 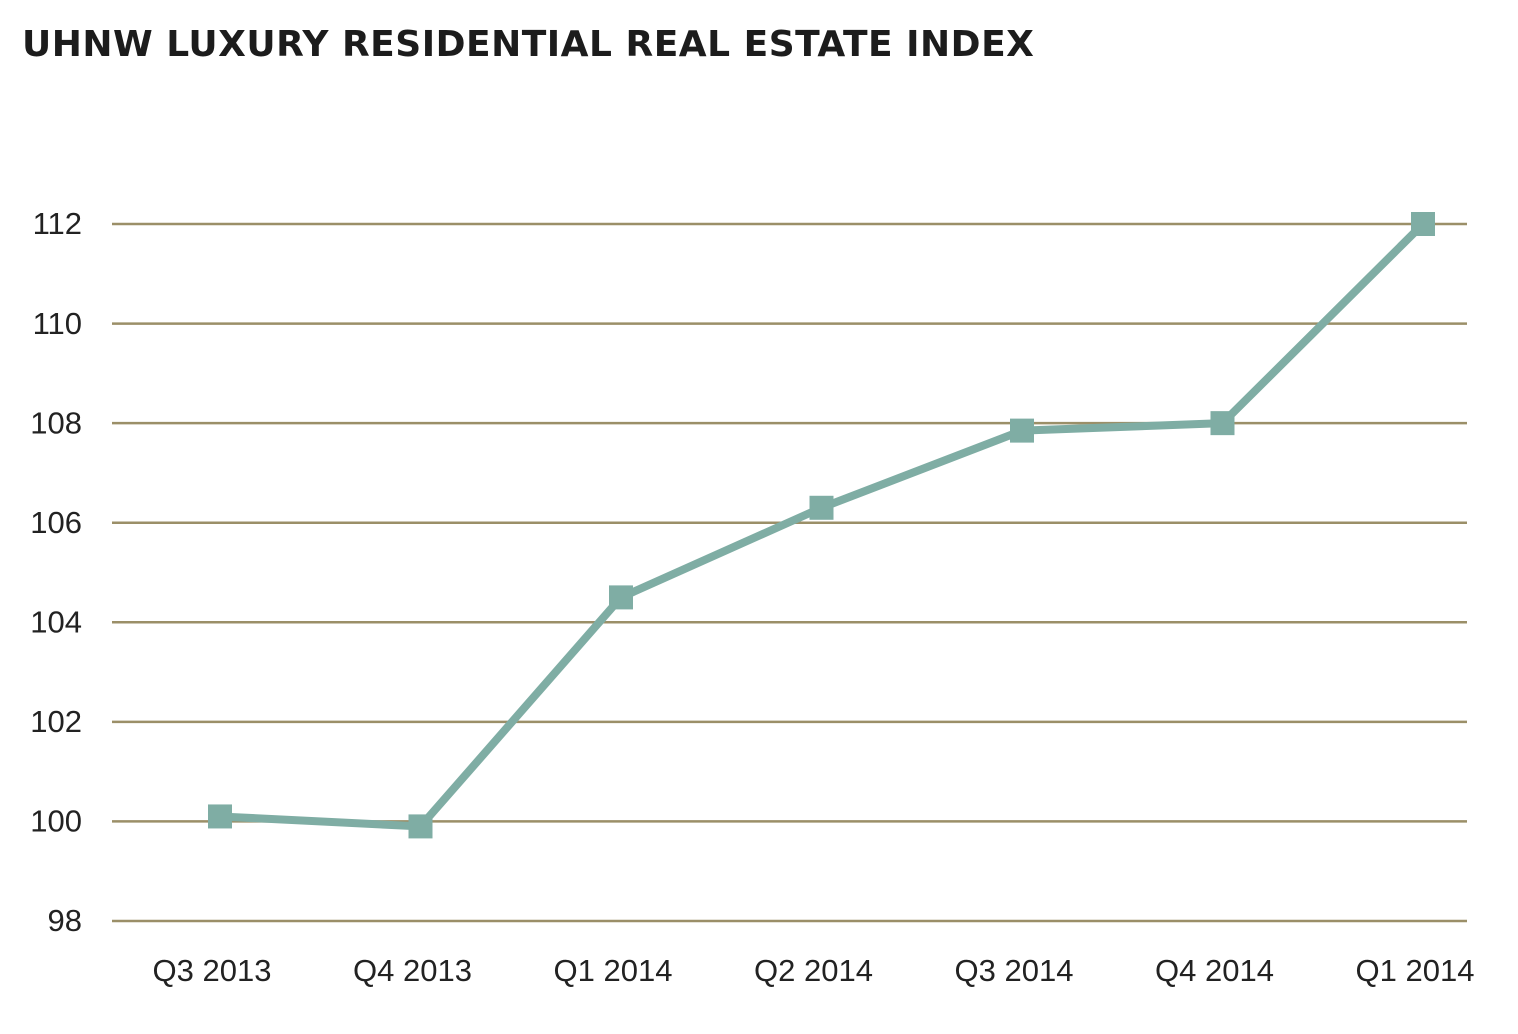 What do you see at coordinates (56, 522) in the screenshot?
I see `y-tick-label: 106` at bounding box center [56, 522].